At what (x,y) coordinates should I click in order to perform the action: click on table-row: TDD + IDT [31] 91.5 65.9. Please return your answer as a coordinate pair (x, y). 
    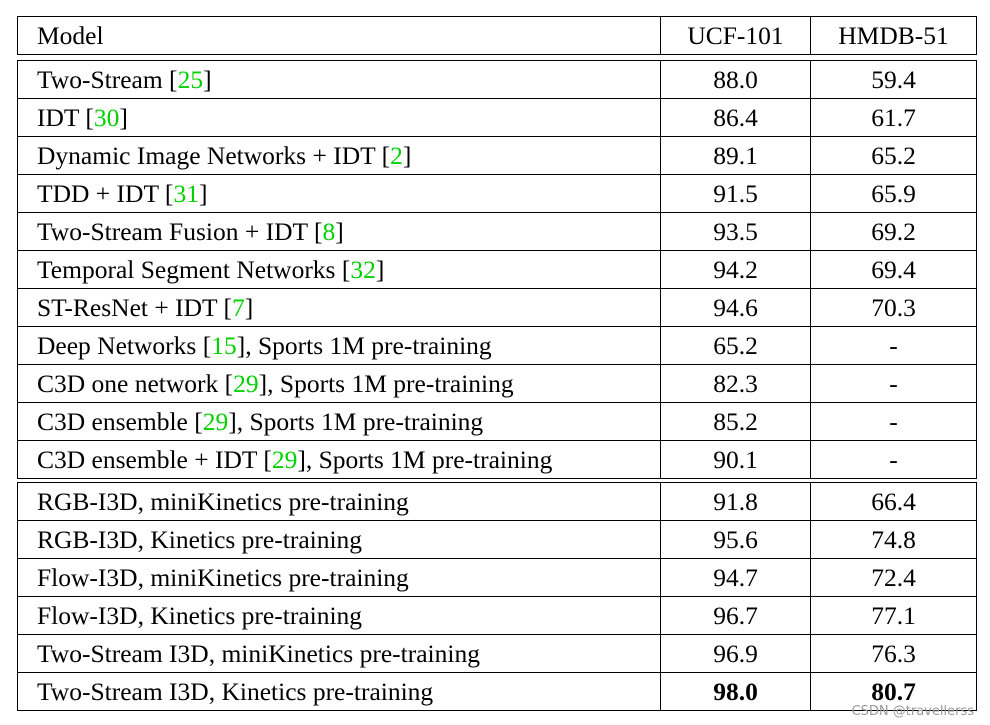
    Looking at the image, I should click on (497, 193).